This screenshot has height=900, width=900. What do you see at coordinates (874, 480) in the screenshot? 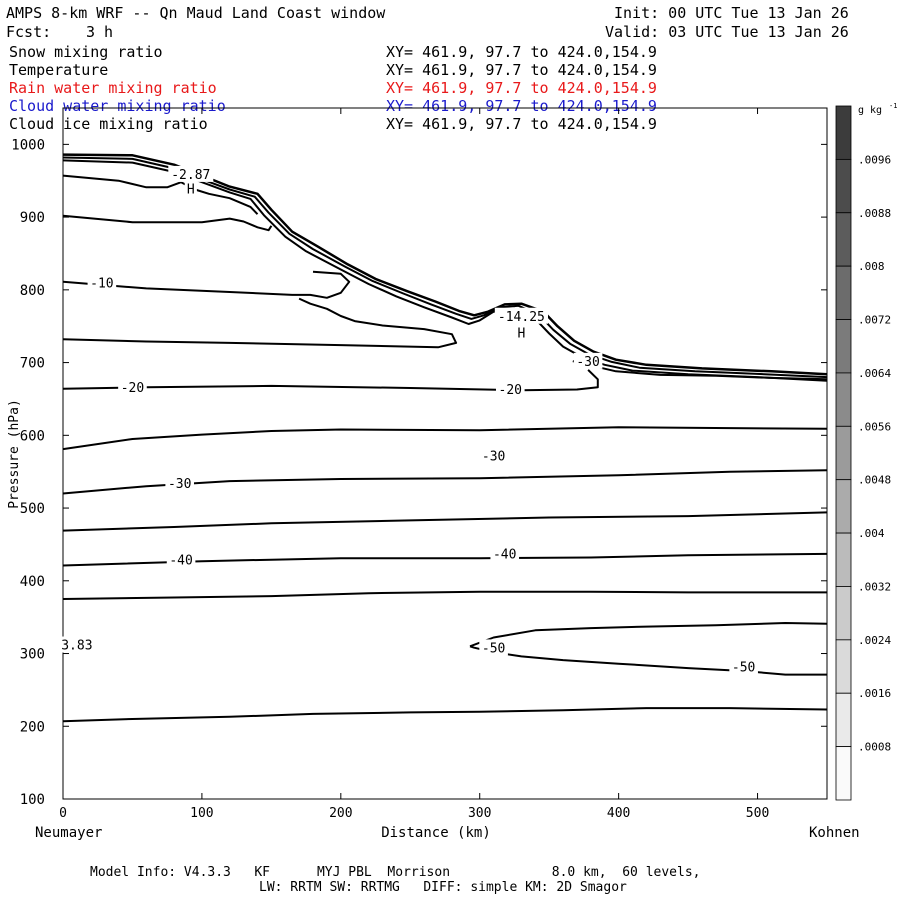
I see `colorbar-tick-label: .0048` at bounding box center [874, 480].